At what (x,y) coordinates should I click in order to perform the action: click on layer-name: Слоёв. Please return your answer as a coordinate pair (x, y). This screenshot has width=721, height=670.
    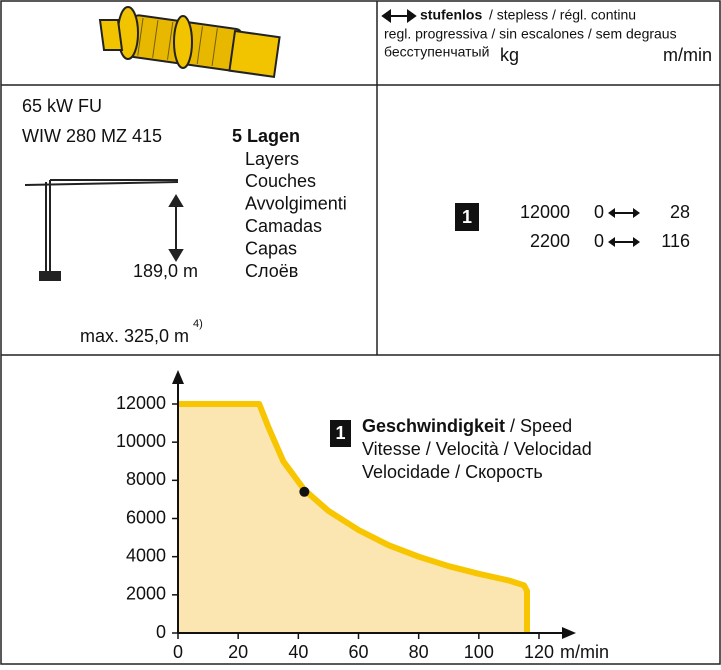
    Looking at the image, I should click on (271, 271).